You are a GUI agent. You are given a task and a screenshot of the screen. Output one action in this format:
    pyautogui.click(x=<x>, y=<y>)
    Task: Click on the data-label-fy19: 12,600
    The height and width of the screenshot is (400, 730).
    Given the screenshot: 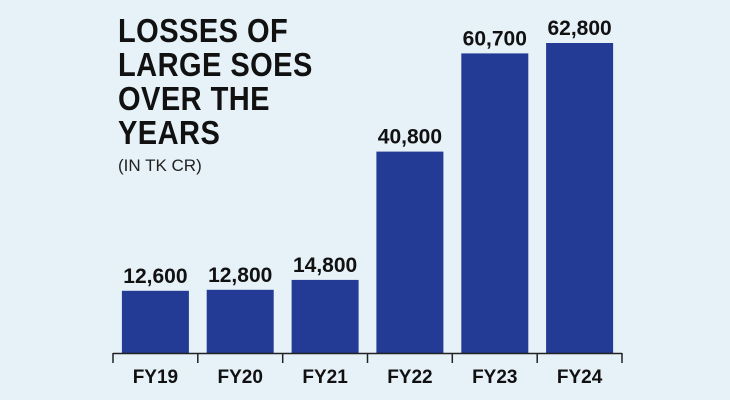 What is the action you would take?
    pyautogui.click(x=155, y=276)
    